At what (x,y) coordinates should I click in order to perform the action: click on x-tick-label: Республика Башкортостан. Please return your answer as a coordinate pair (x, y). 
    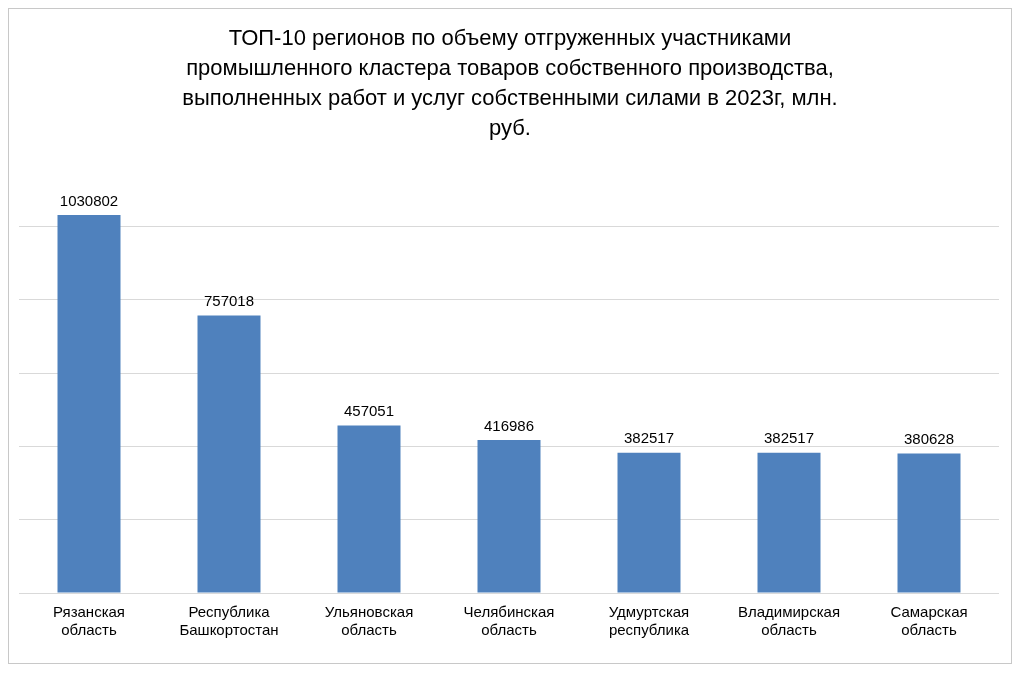
    Looking at the image, I should click on (229, 621).